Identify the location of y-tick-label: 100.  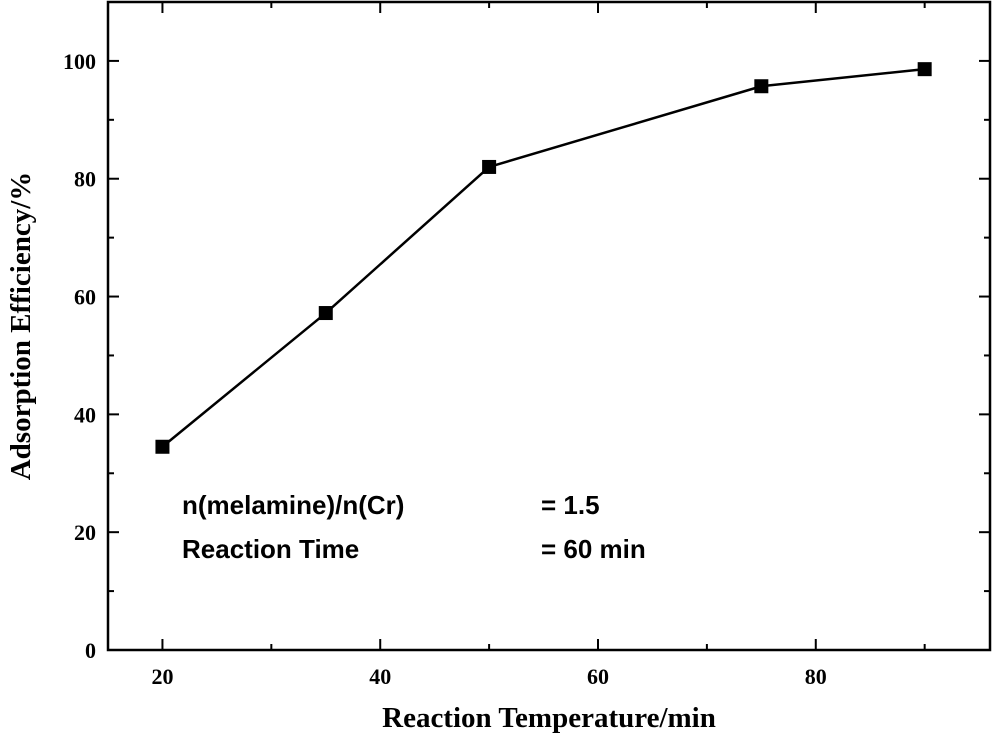
(79, 61).